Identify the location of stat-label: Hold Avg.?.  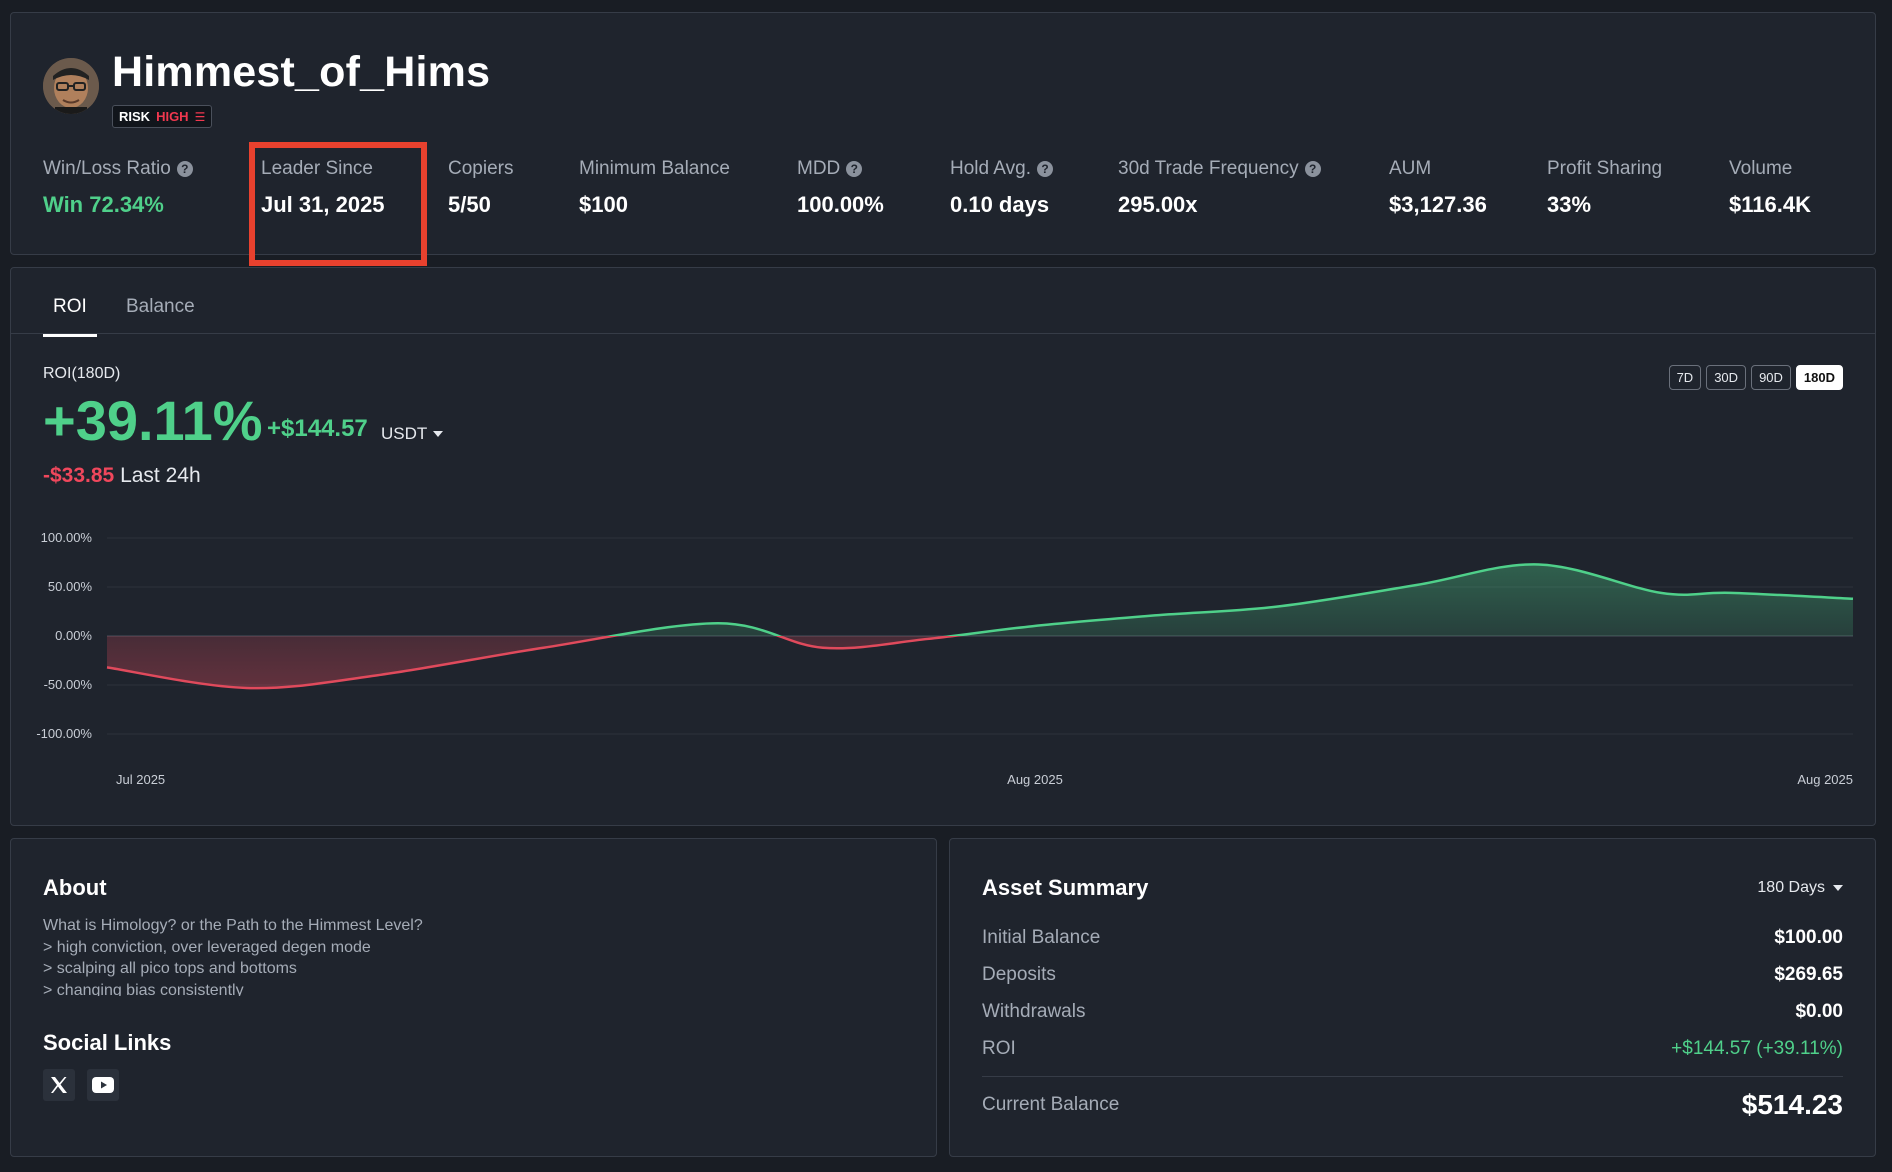
(1001, 169).